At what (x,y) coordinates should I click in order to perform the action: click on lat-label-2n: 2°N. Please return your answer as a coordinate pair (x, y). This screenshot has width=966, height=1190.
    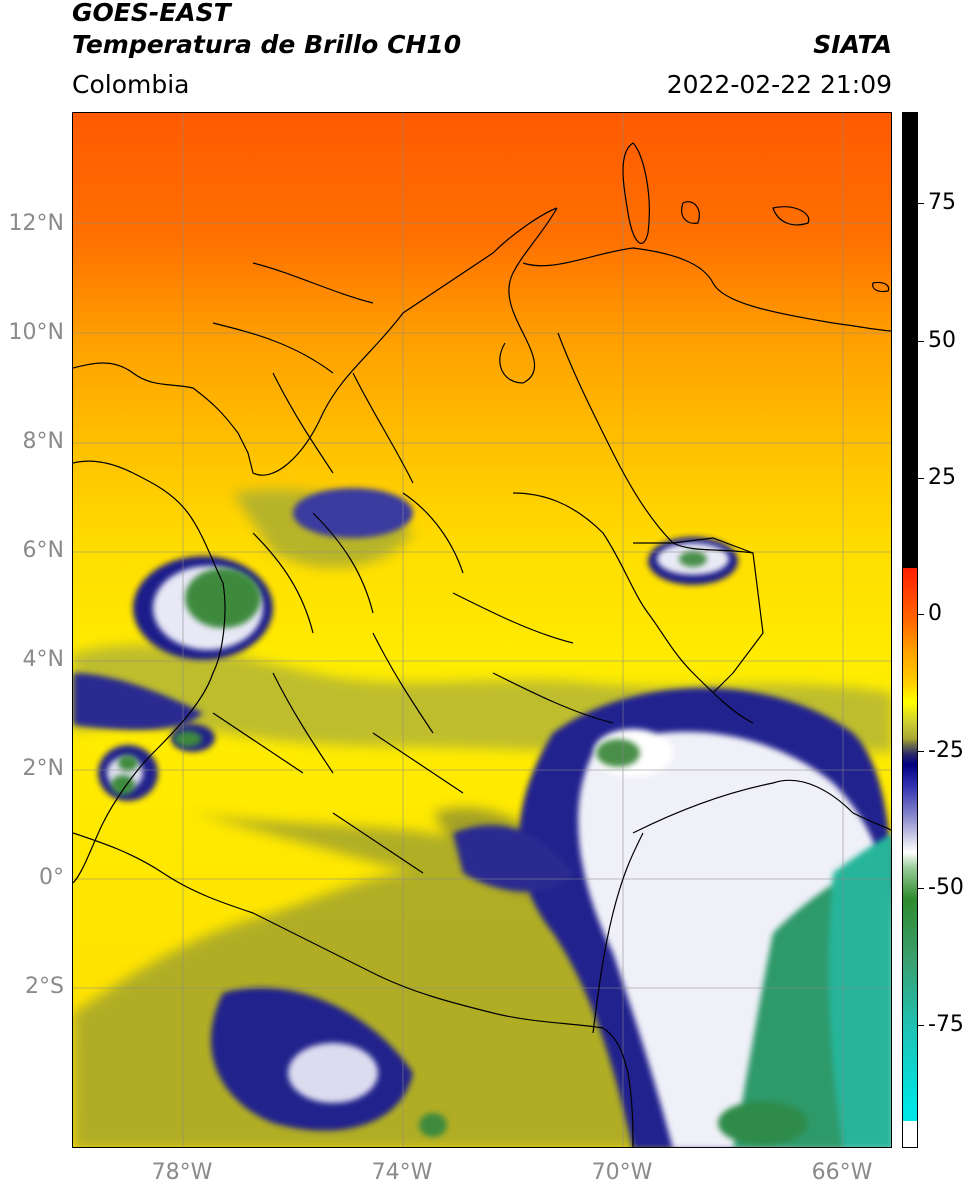
    Looking at the image, I should click on (43, 768).